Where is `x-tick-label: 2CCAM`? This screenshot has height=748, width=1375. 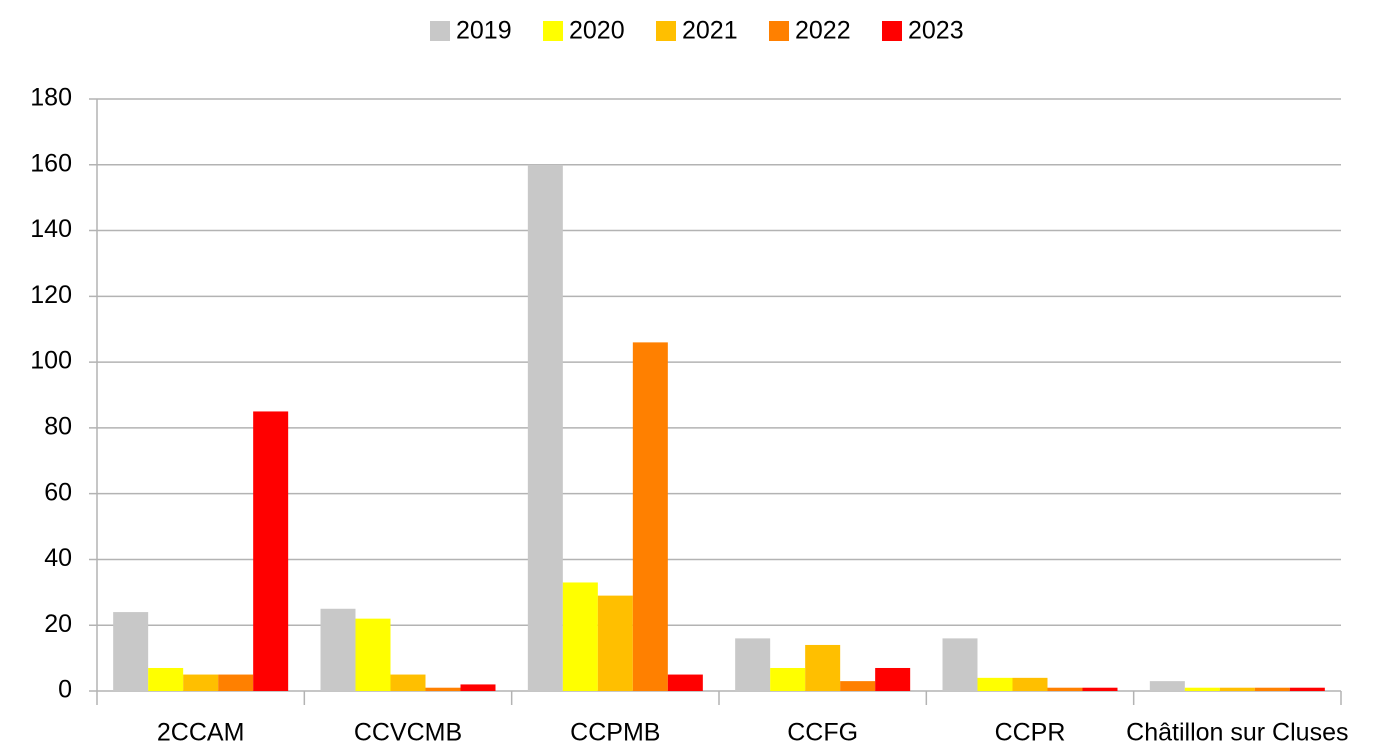
x-tick-label: 2CCAM is located at coordinates (201, 733).